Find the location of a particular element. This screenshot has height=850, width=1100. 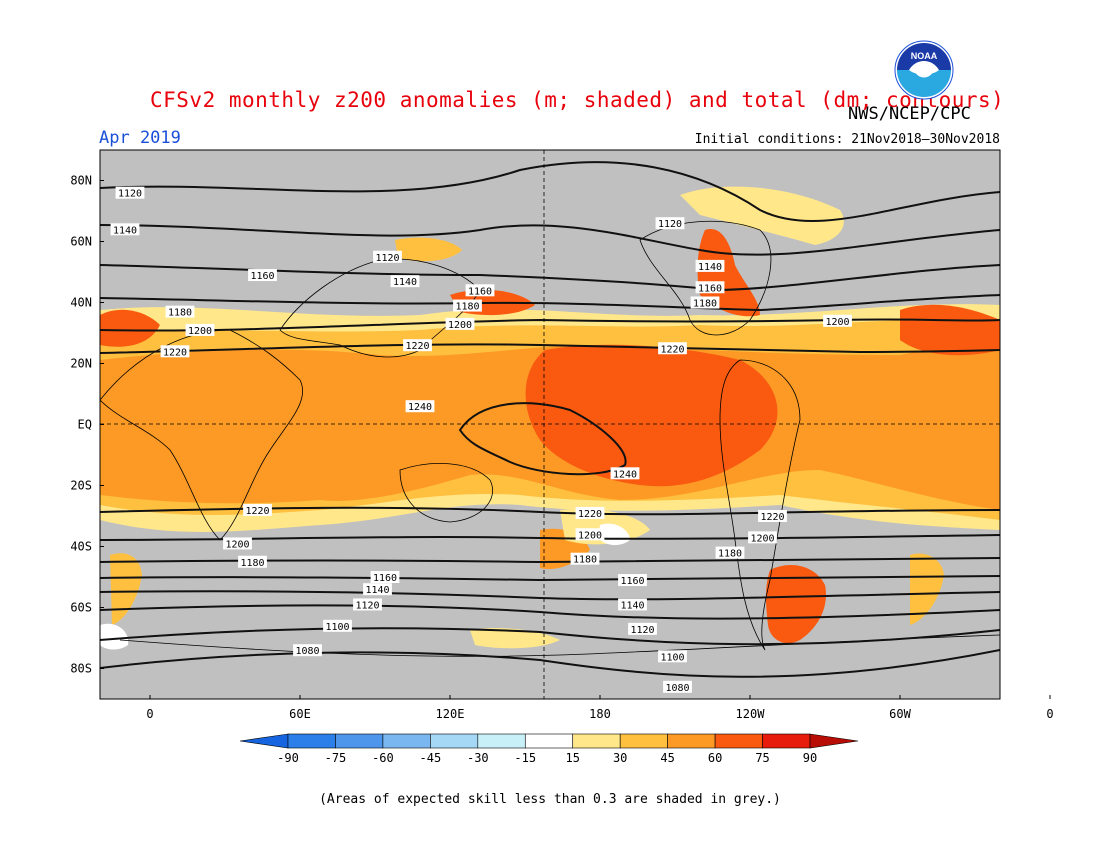

colorbar-low-arrow is located at coordinates (264, 741).